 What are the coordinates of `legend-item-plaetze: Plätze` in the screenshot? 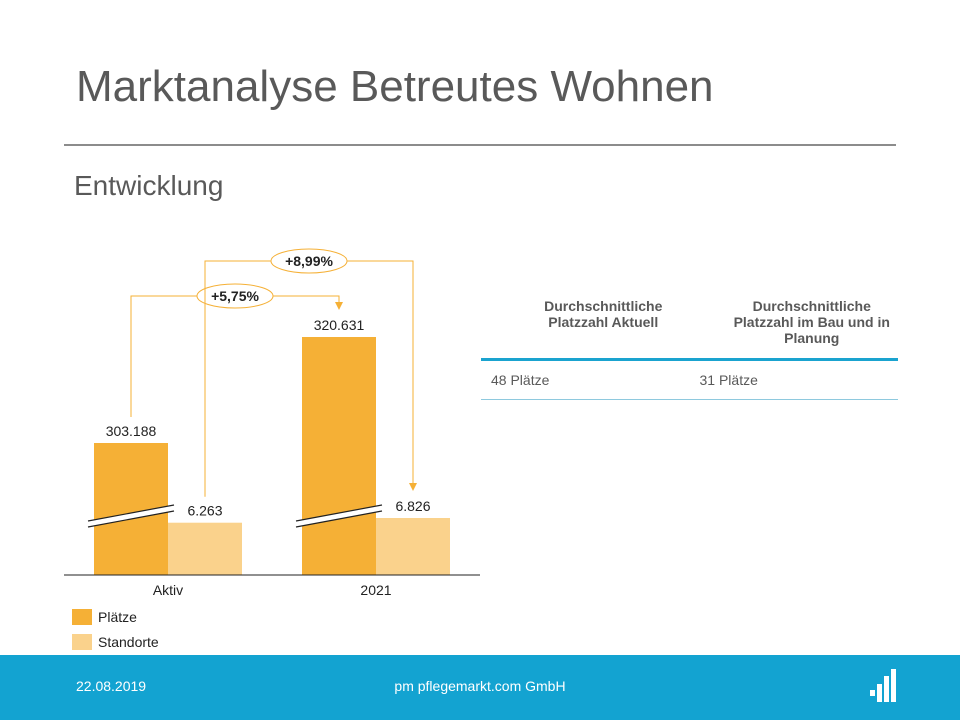 It's located at (104, 617).